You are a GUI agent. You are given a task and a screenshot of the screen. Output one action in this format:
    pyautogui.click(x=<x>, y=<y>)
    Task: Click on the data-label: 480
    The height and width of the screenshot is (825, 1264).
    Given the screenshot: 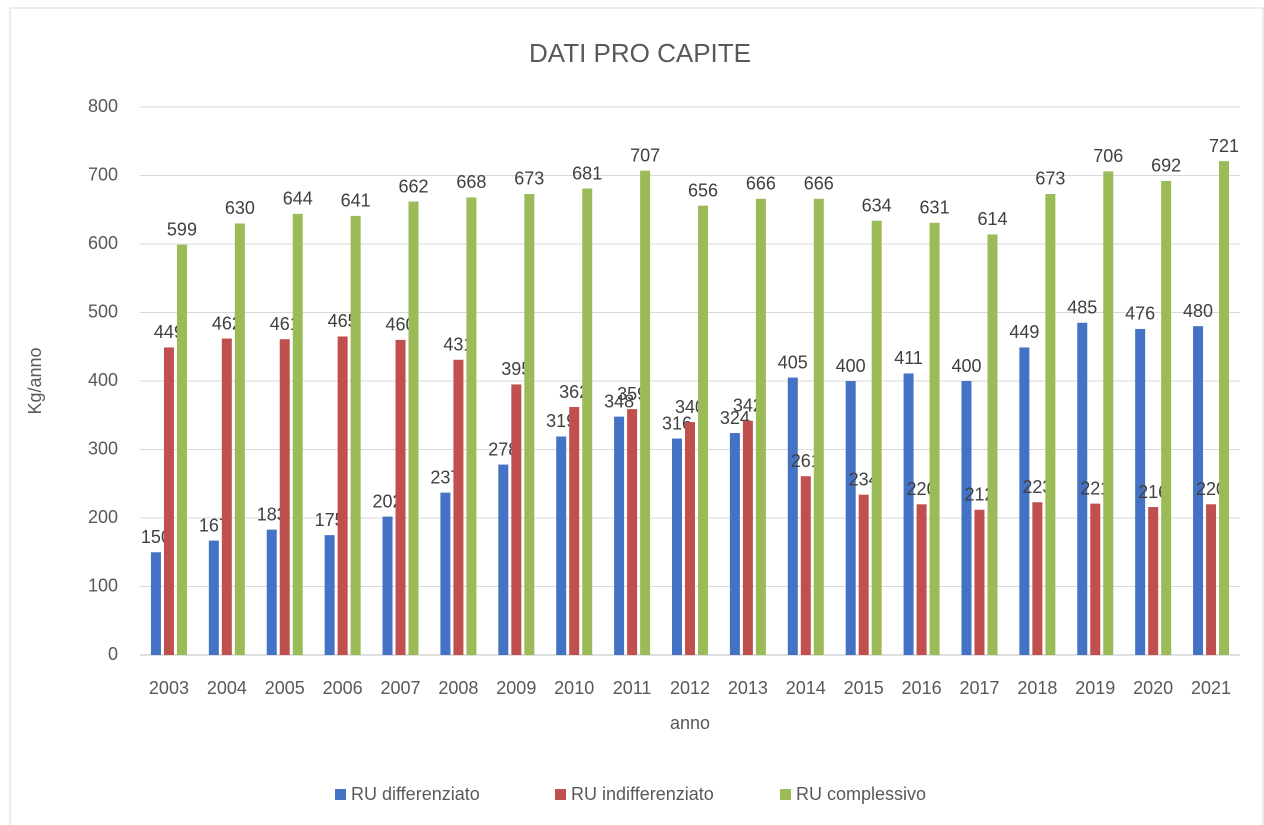 What is the action you would take?
    pyautogui.click(x=1198, y=311)
    